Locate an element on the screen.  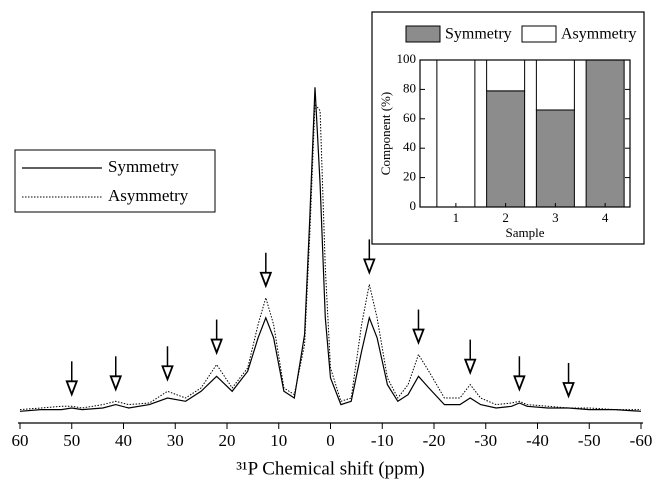
x-tick-label: 0 is located at coordinates (330, 440).